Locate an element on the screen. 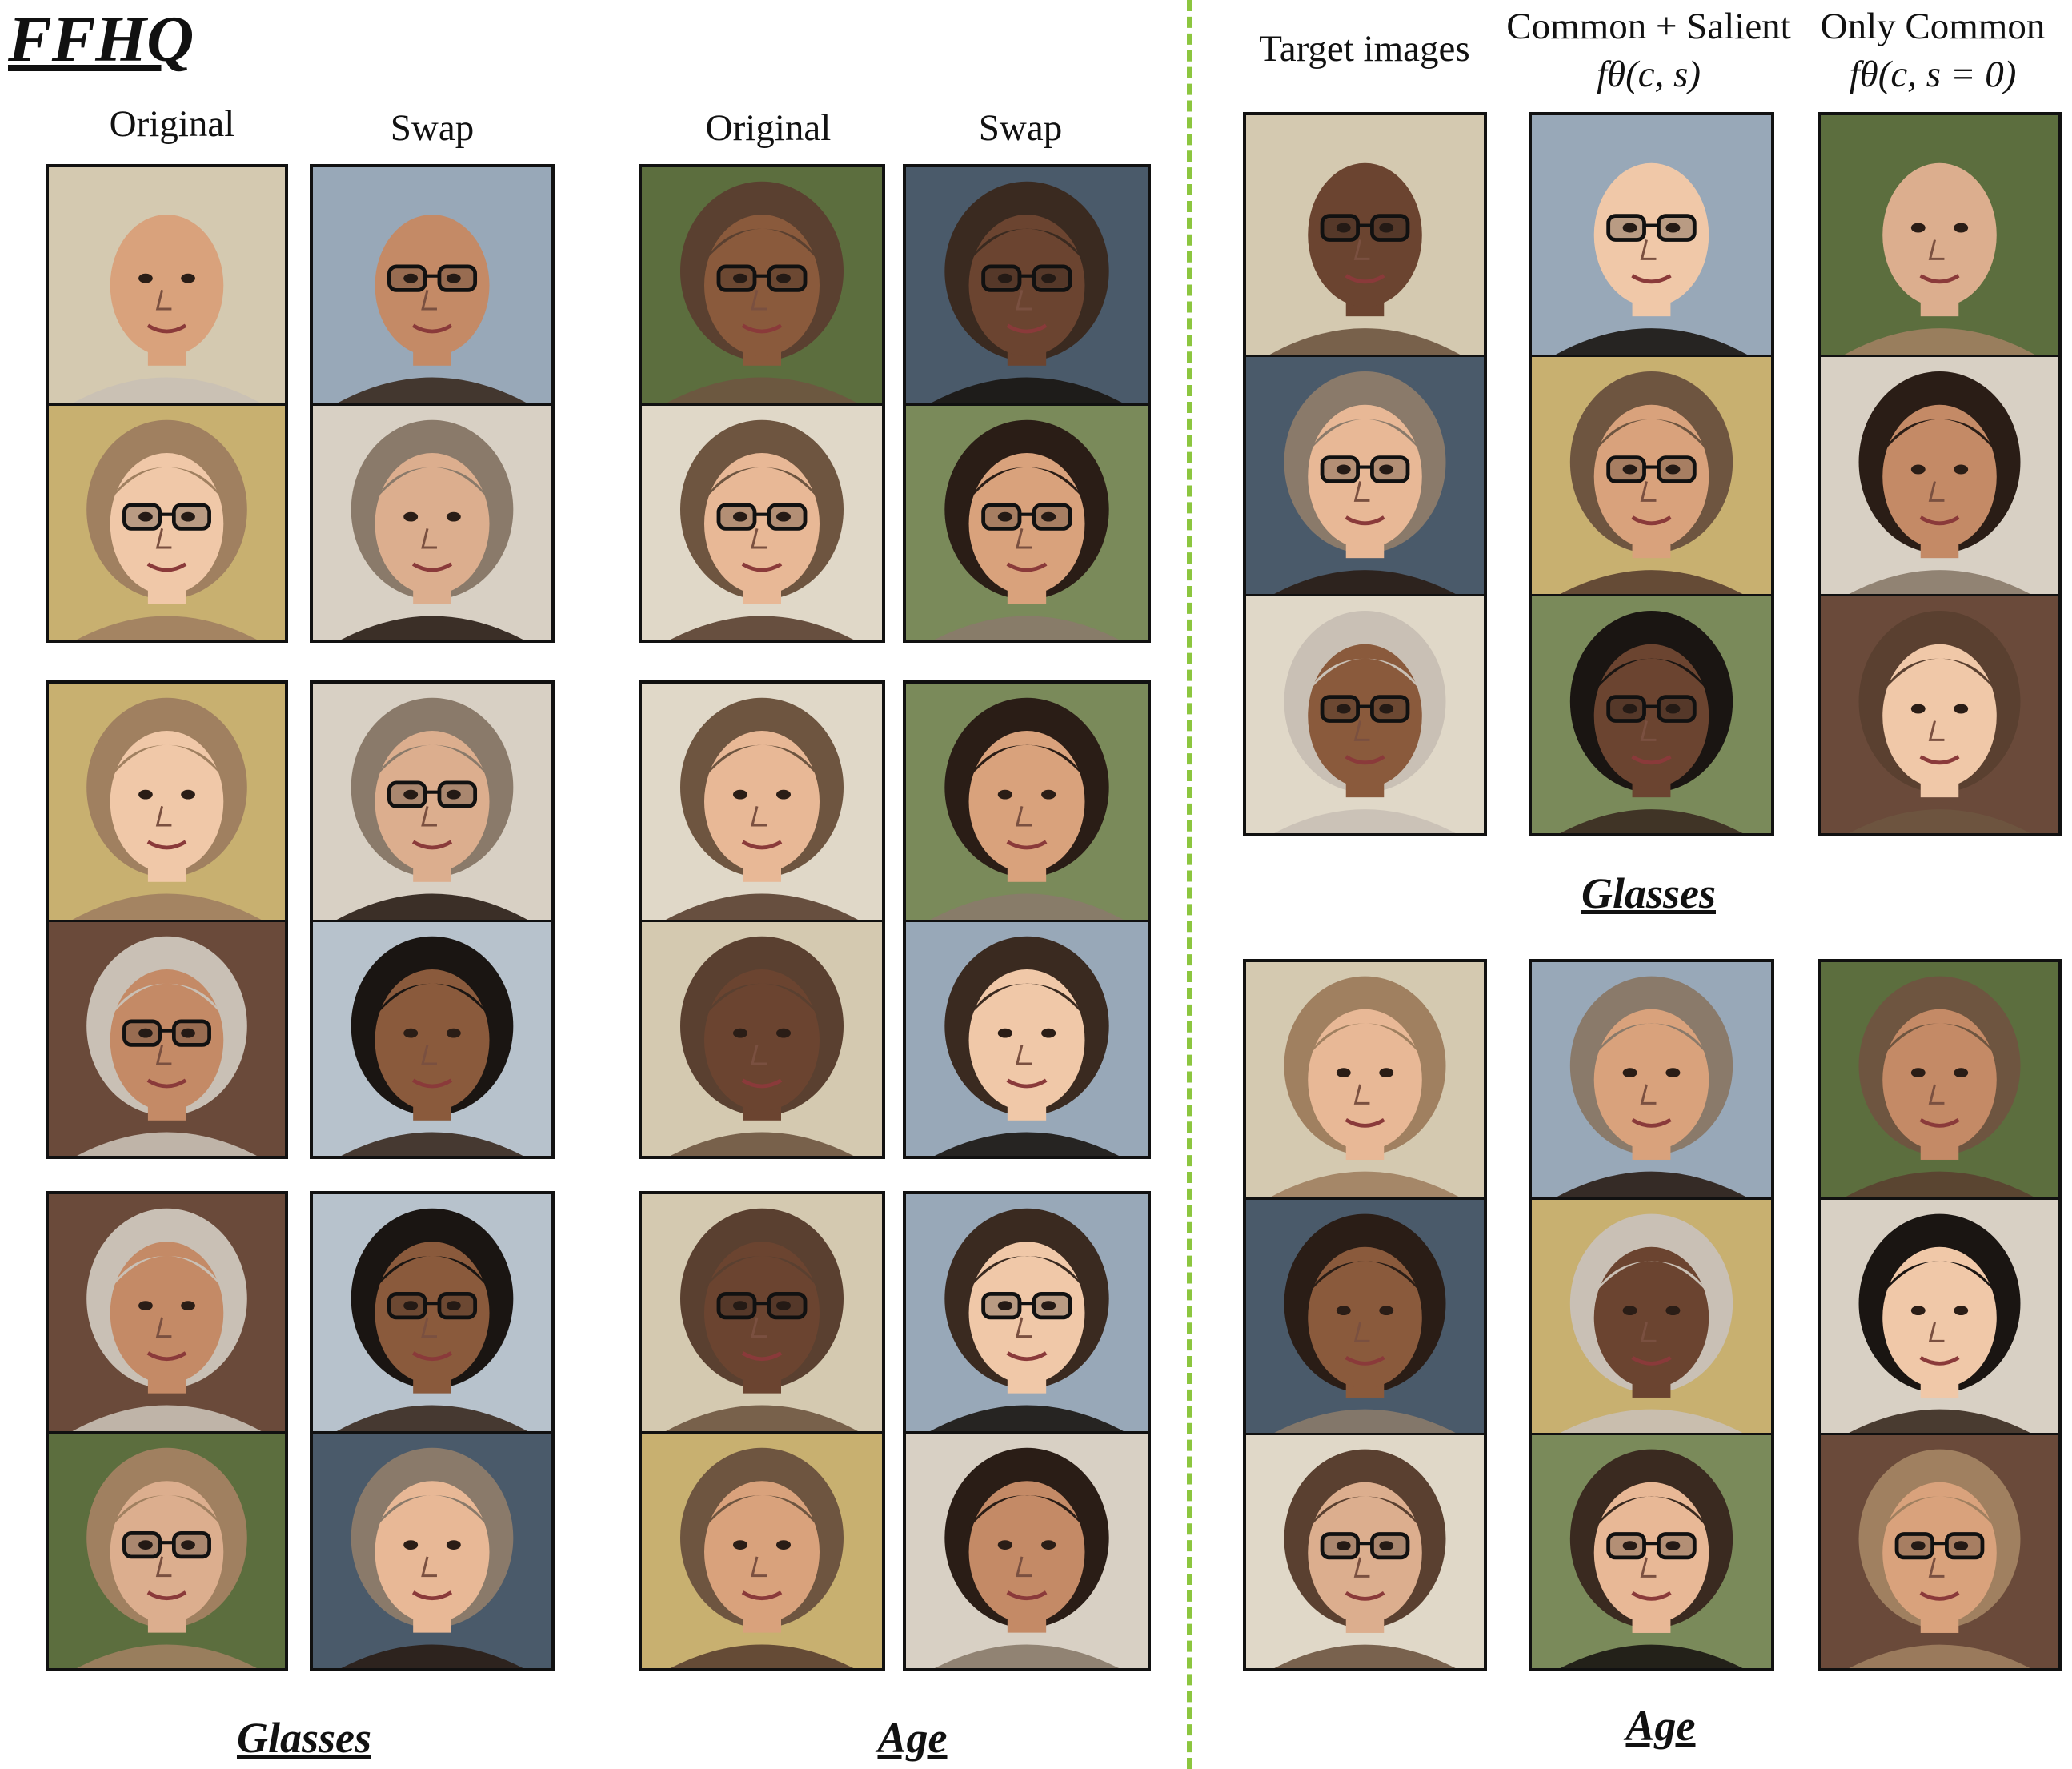 The image size is (2072, 1769). header-swap-glasses: Swap is located at coordinates (432, 128).